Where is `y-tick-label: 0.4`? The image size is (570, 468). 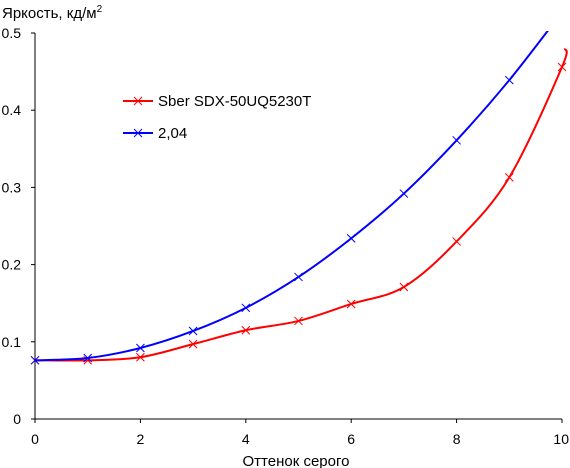
y-tick-label: 0.4 is located at coordinates (12, 110).